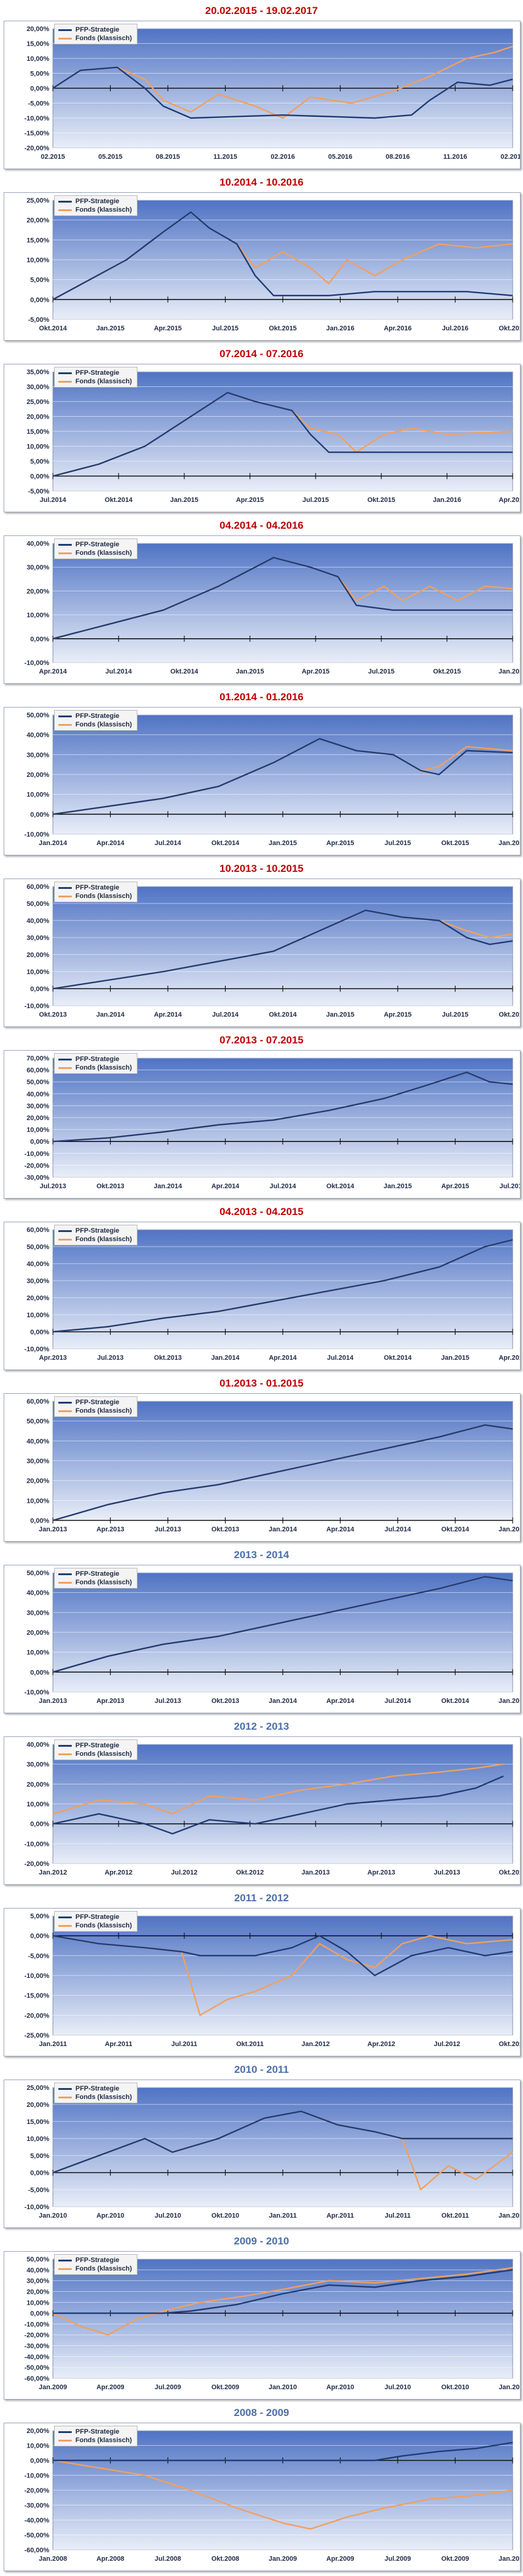 The height and width of the screenshot is (2576, 523). What do you see at coordinates (510, 2044) in the screenshot?
I see `x-tick-label: Okt.2012` at bounding box center [510, 2044].